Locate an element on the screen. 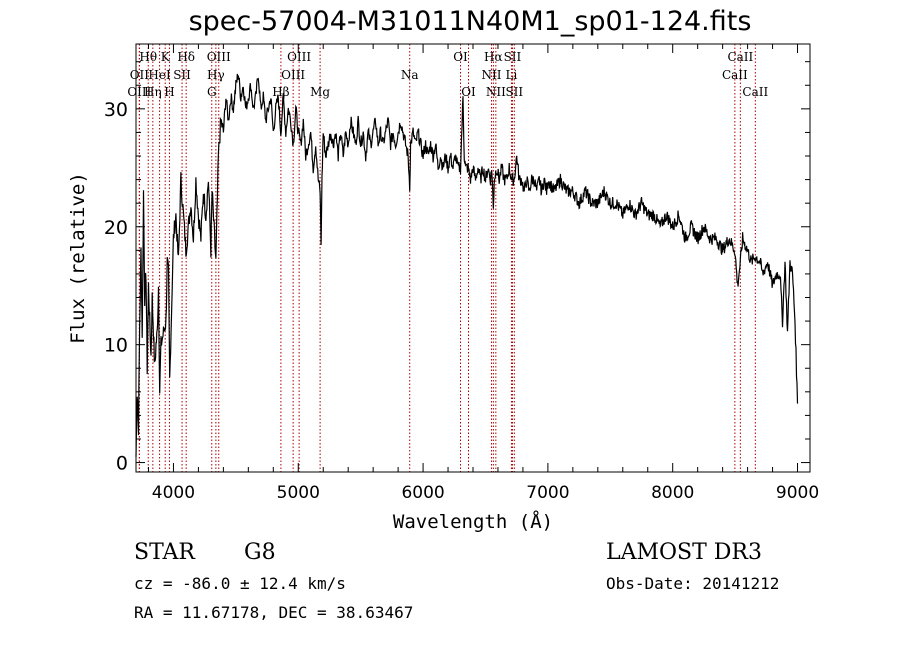 The width and height of the screenshot is (900, 649). line-label: Hθ is located at coordinates (148, 57).